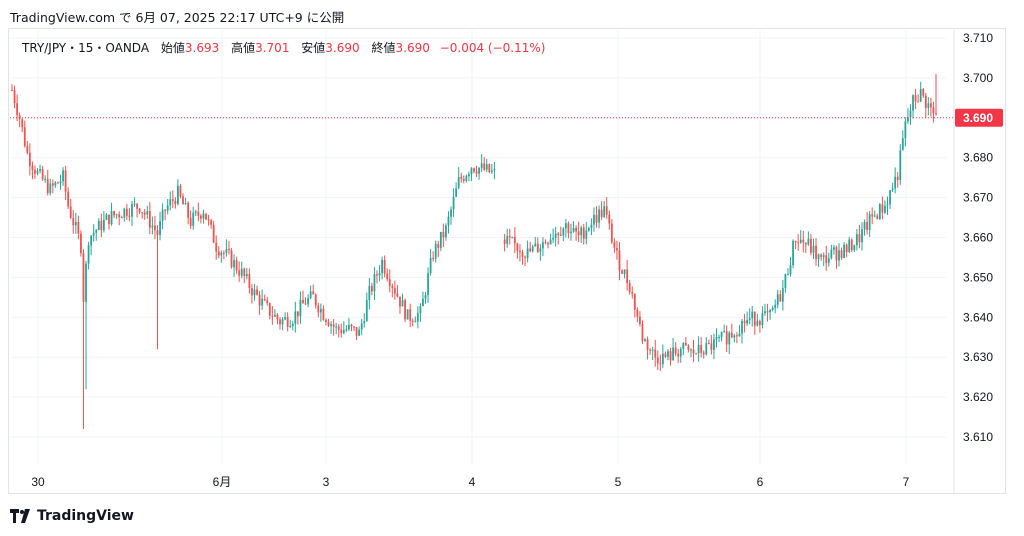  What do you see at coordinates (342, 48) in the screenshot?
I see `low-value: 3.690` at bounding box center [342, 48].